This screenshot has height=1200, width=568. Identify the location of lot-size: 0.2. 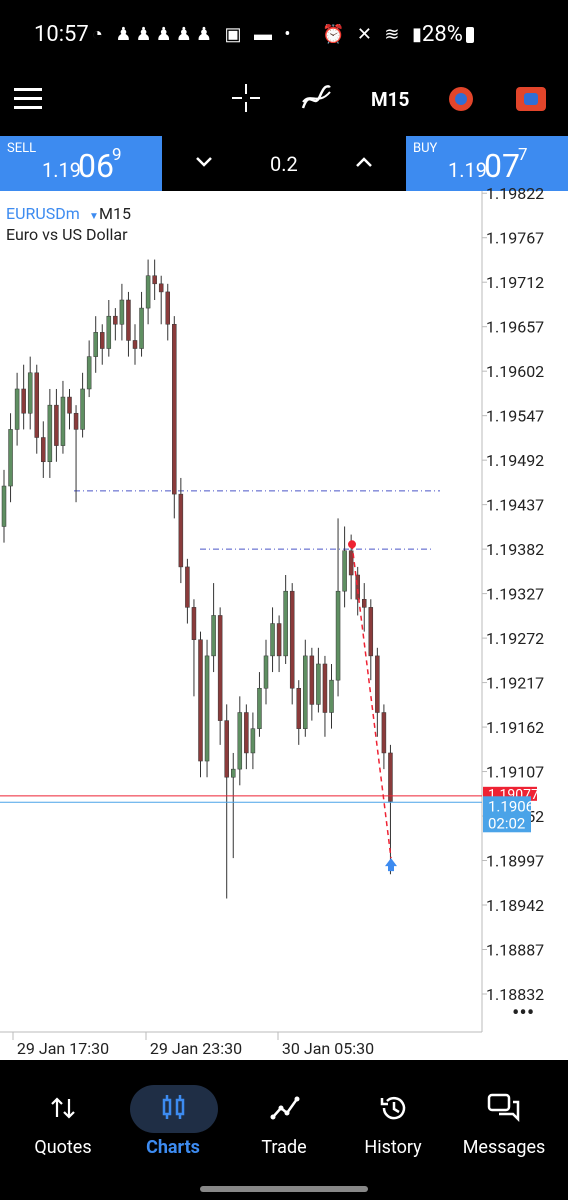
(284, 164).